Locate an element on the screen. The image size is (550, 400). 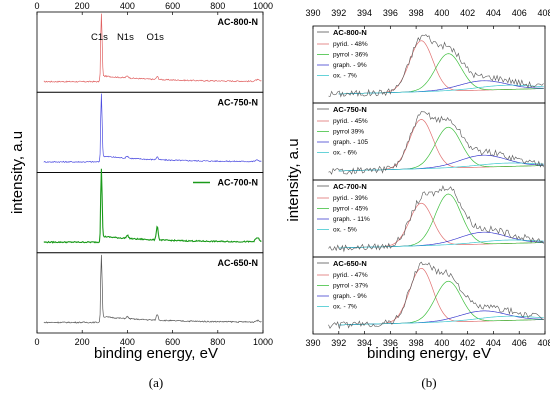
legend-entry: pyrrol - 37% is located at coordinates (350, 286).